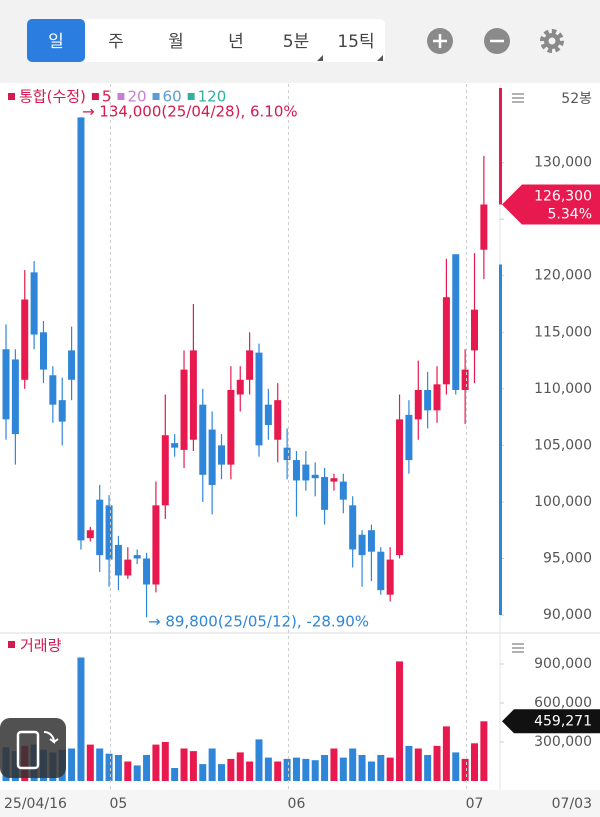 This screenshot has width=600, height=817. Describe the element at coordinates (500, 146) in the screenshot. I see `price-rail-up` at that location.